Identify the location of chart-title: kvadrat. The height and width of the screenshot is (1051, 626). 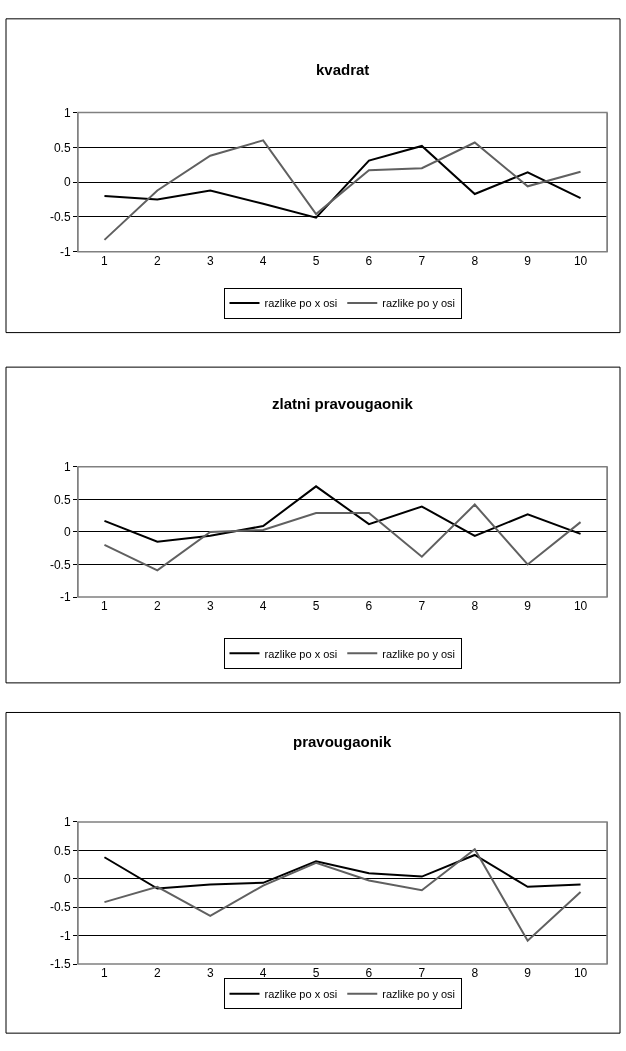
(343, 69).